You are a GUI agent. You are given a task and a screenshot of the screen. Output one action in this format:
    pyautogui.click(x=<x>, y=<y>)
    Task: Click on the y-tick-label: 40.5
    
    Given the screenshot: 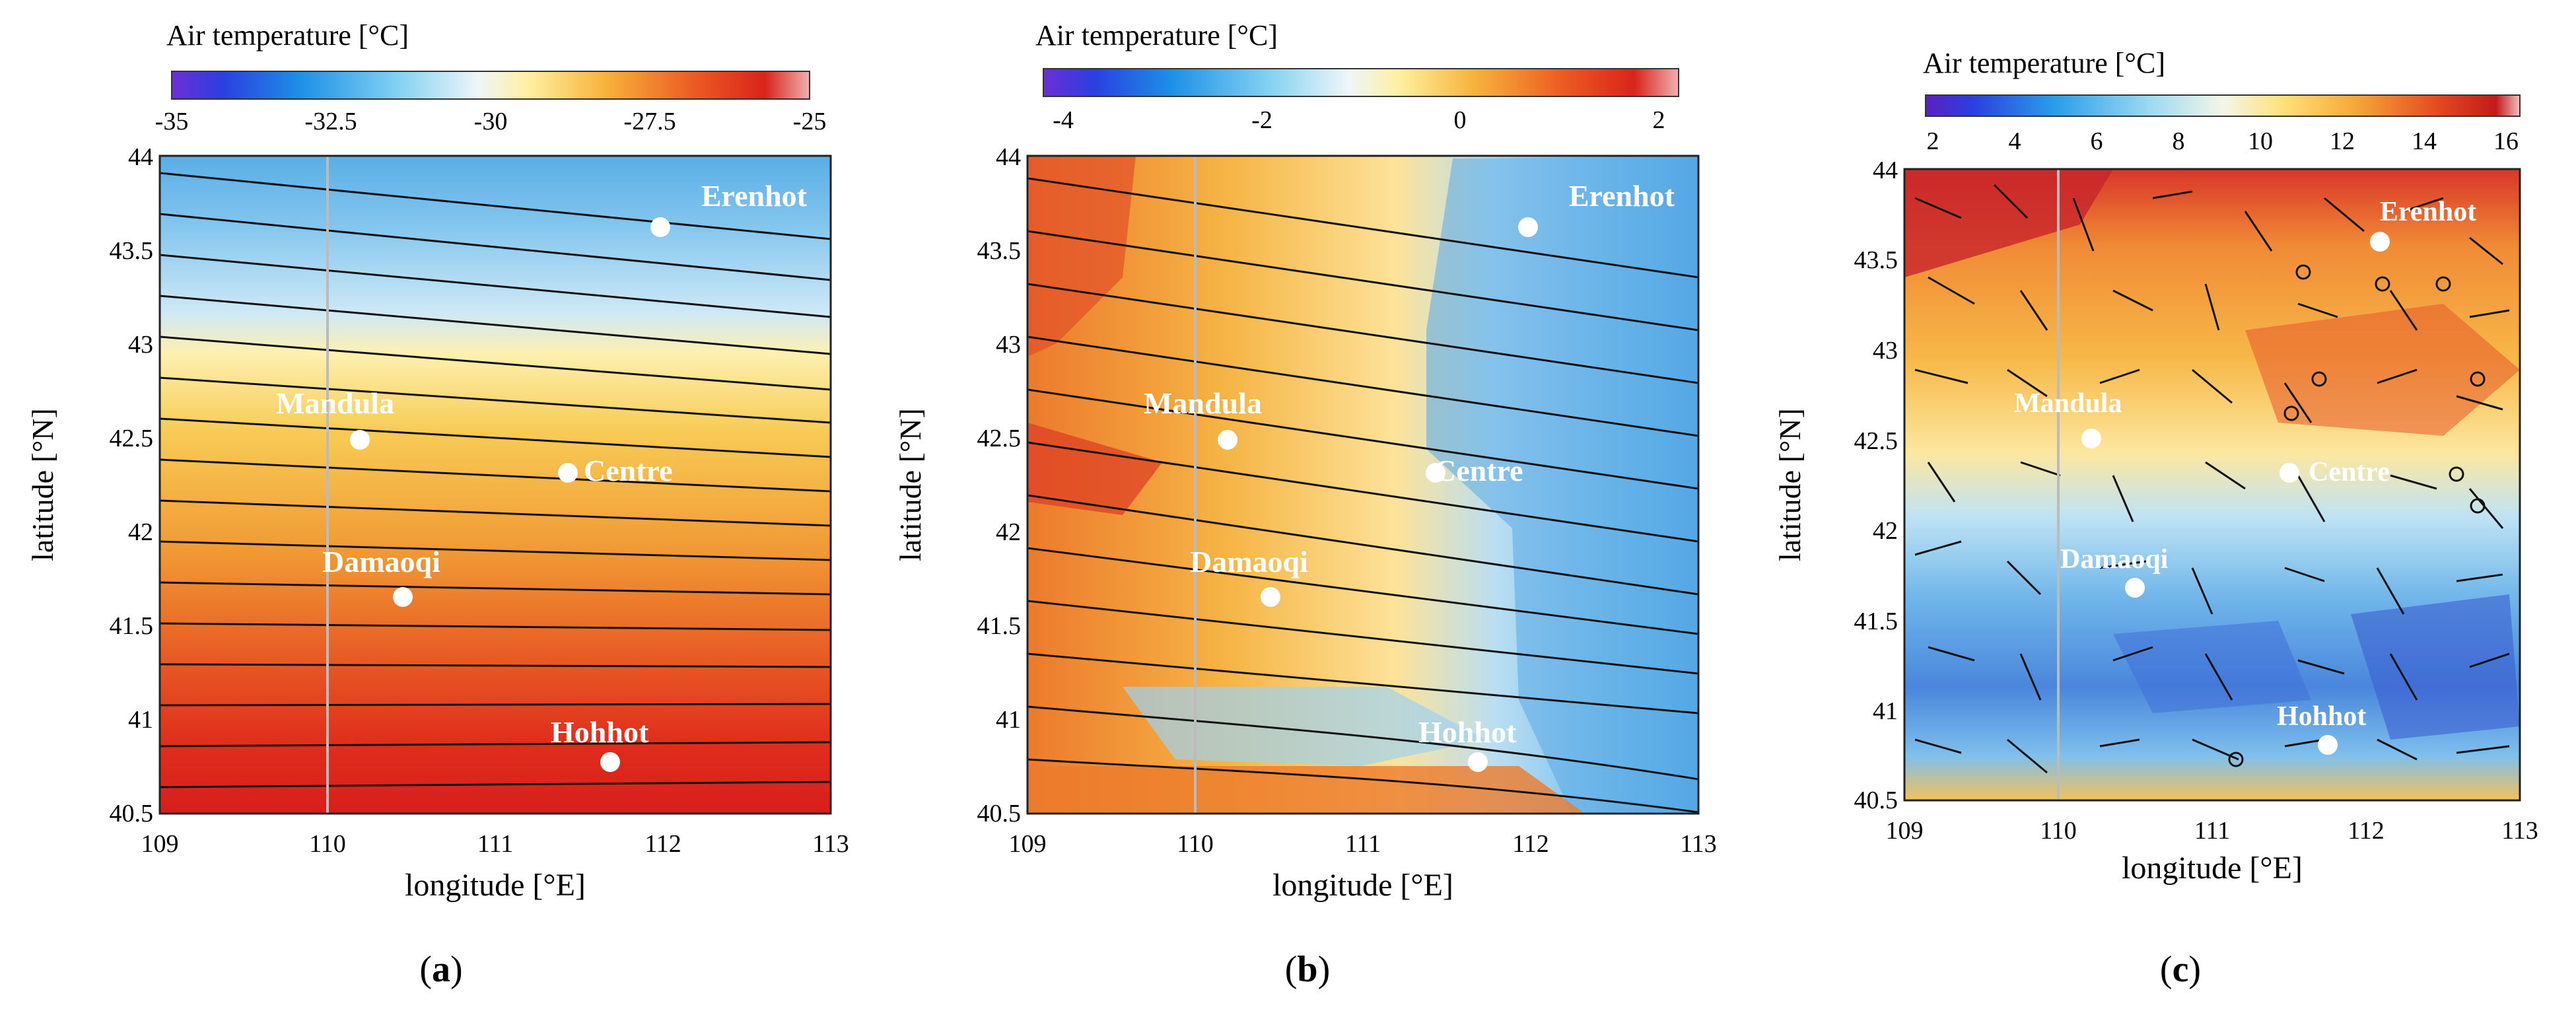 What is the action you would take?
    pyautogui.click(x=1876, y=800)
    